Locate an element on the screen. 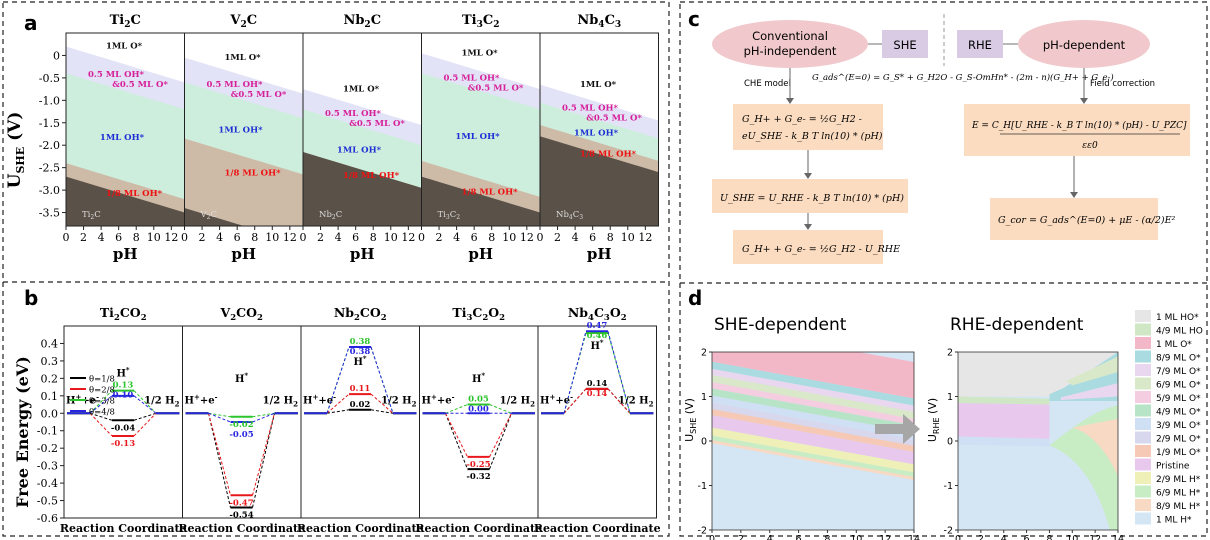  eq1-line1: G_H+ + G_e- = ½G_H2 - is located at coordinates (802, 119).